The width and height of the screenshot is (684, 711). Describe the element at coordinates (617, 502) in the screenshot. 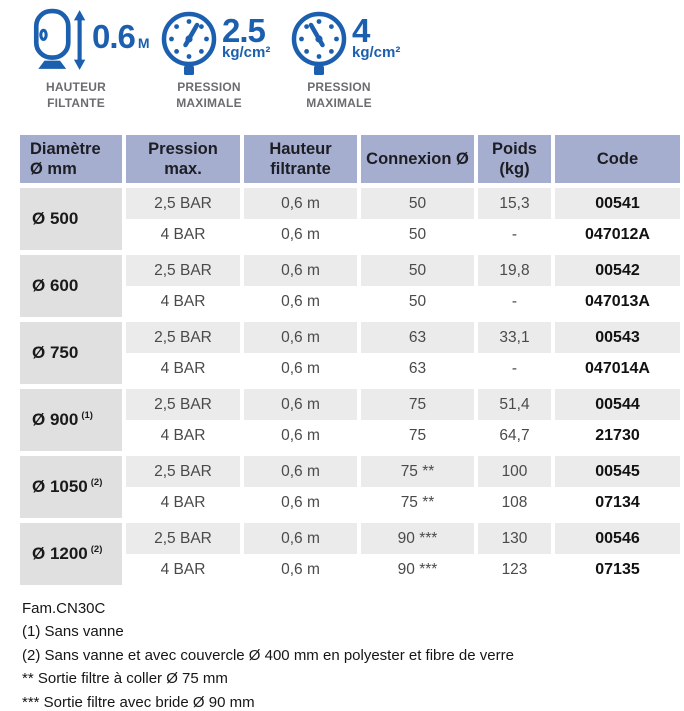

I see `code-cell: 07134` at that location.